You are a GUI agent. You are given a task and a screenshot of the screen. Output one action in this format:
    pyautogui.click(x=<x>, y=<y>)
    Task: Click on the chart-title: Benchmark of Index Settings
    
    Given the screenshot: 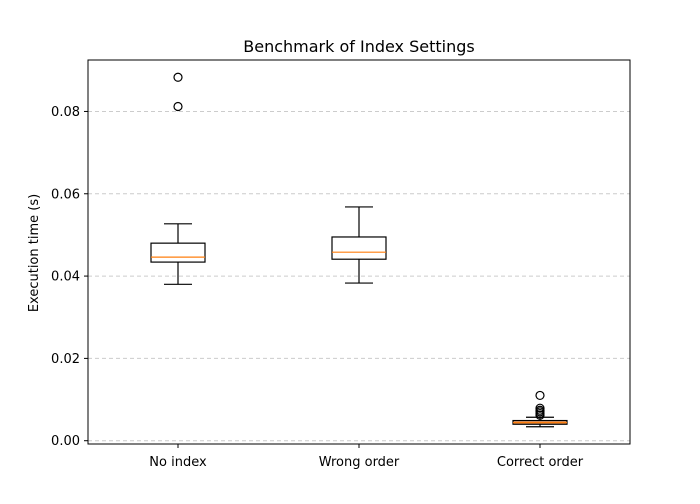 What is the action you would take?
    pyautogui.click(x=358, y=46)
    